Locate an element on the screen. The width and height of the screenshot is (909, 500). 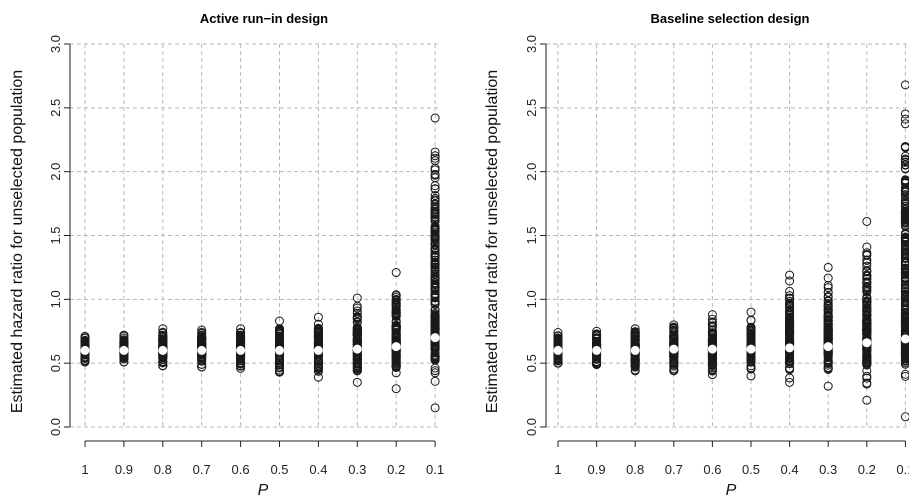
x-tick-label: 0.6 is located at coordinates (712, 469).